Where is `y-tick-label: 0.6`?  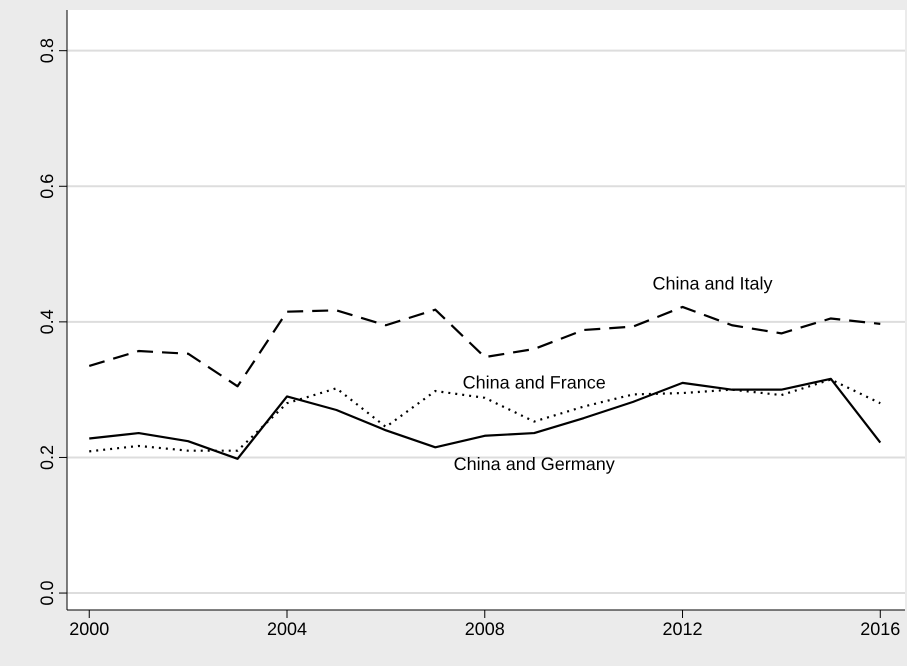
y-tick-label: 0.6 is located at coordinates (47, 186).